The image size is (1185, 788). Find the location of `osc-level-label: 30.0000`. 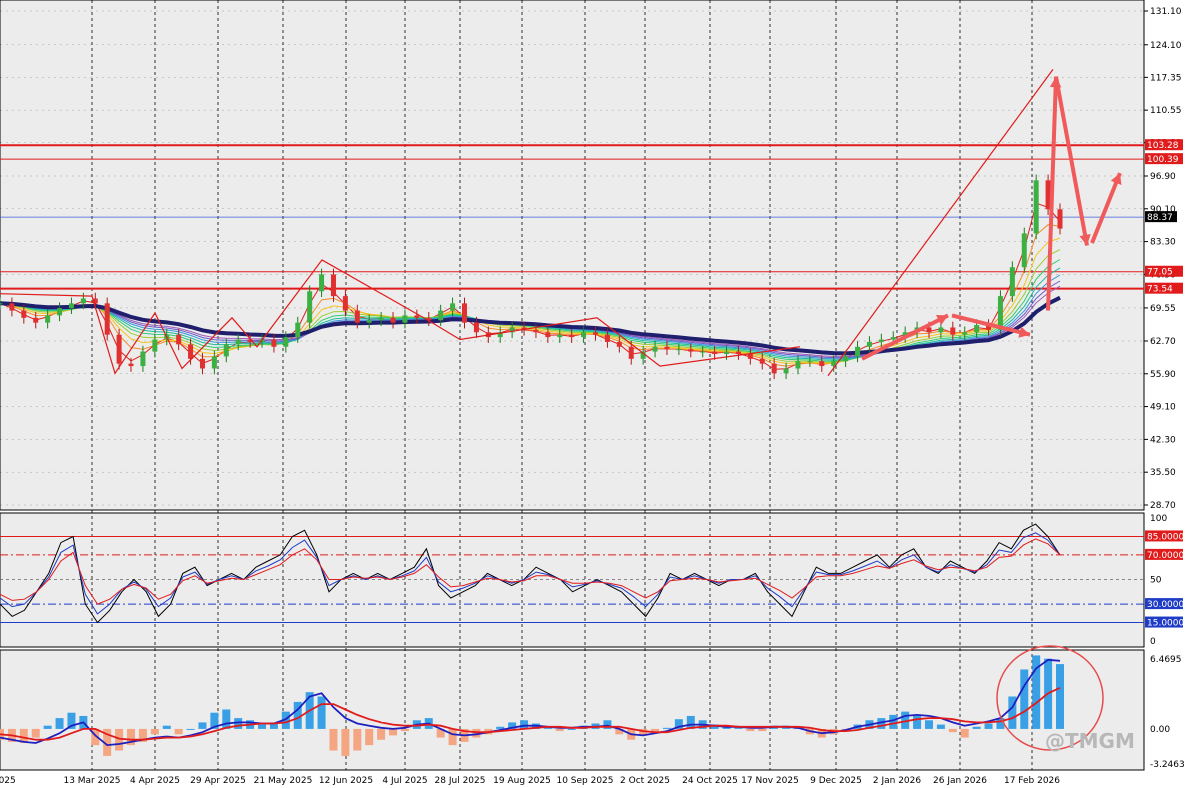

osc-level-label: 30.0000 is located at coordinates (1164, 604).